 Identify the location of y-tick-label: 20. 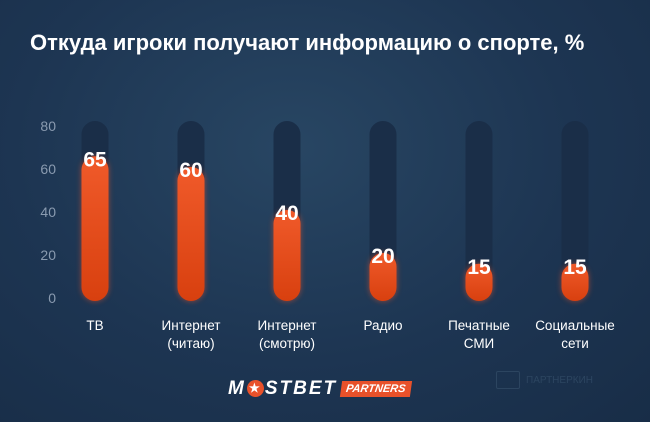
(48, 255).